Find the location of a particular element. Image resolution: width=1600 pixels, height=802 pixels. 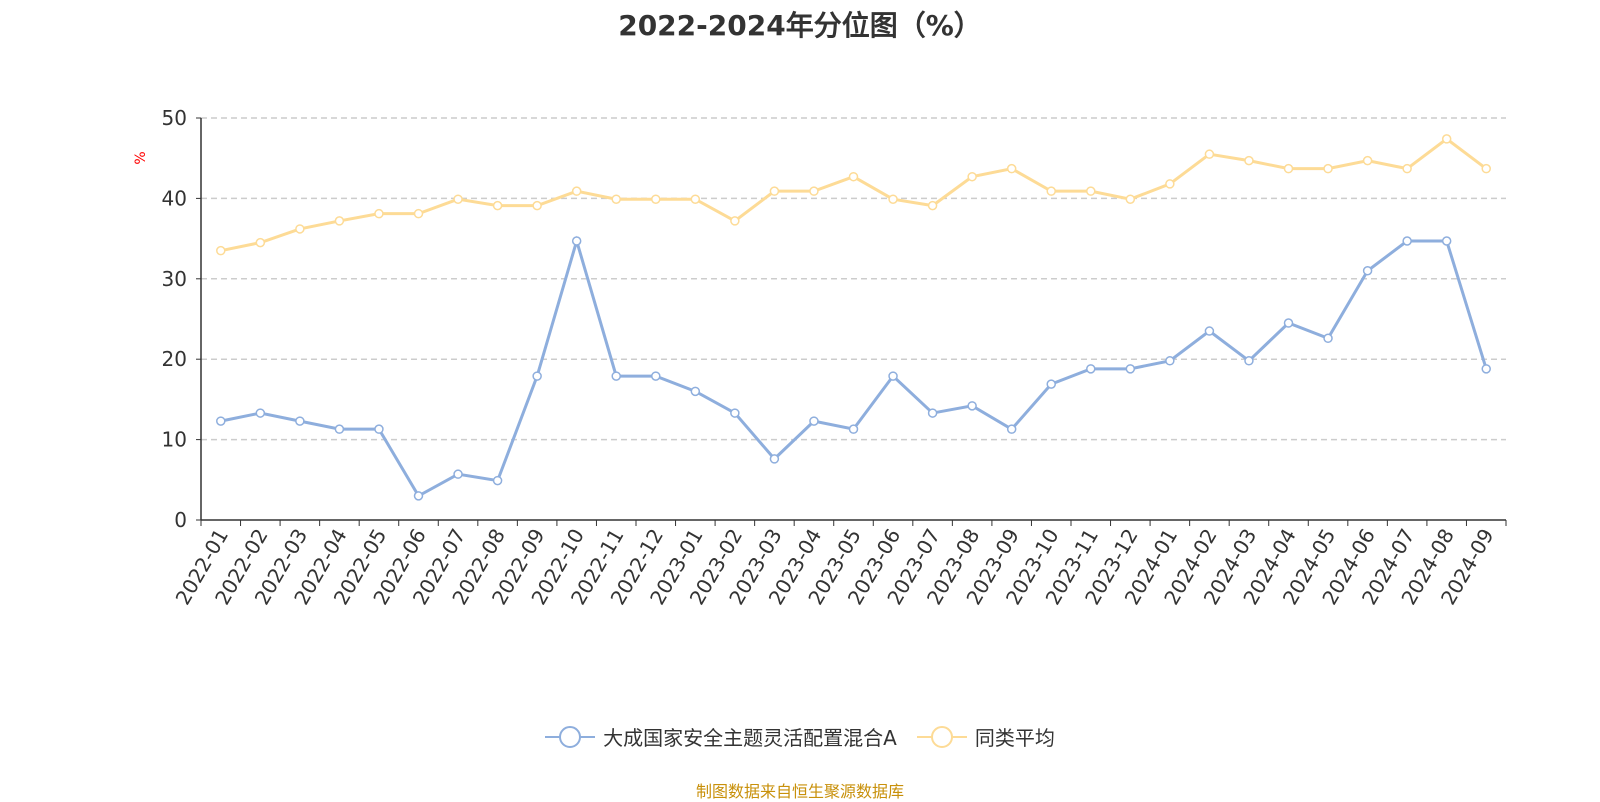

legend-label-average: 同类平均 is located at coordinates (1014, 738).